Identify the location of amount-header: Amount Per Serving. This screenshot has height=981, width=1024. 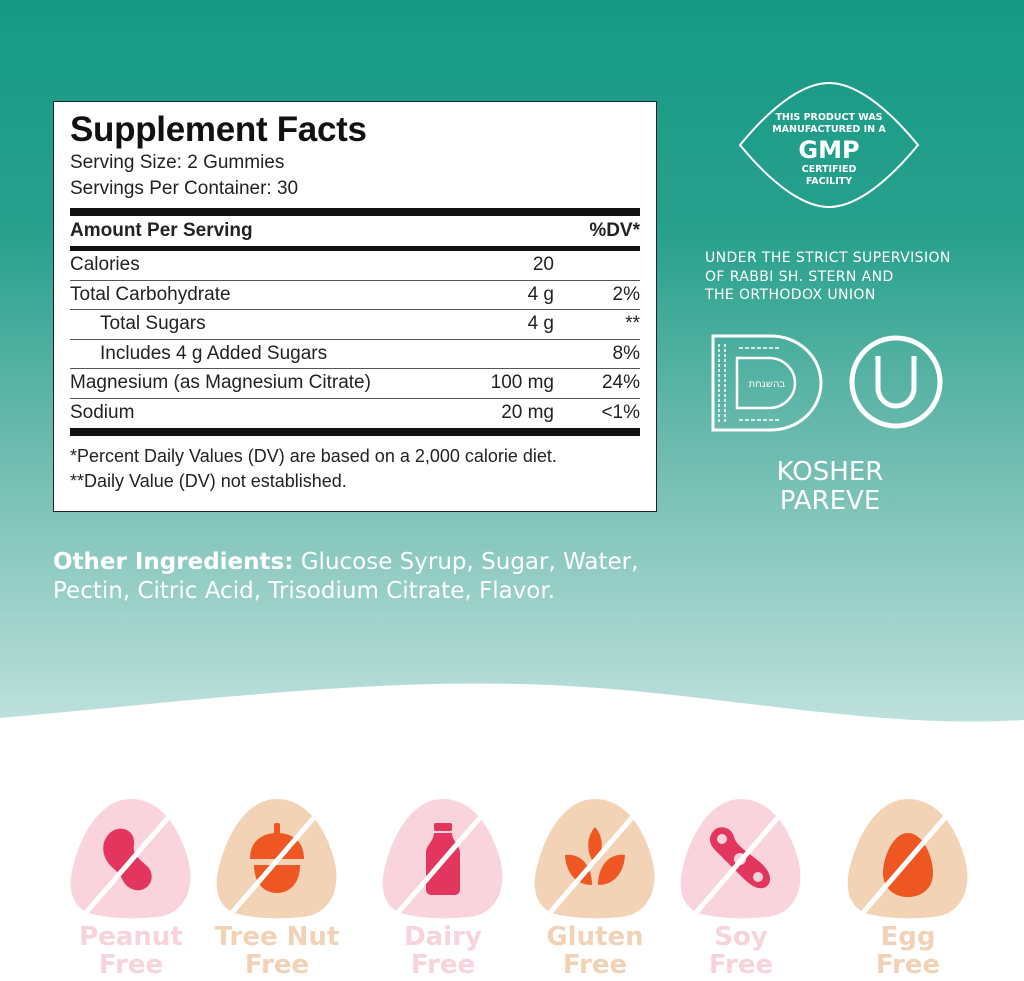
(161, 230).